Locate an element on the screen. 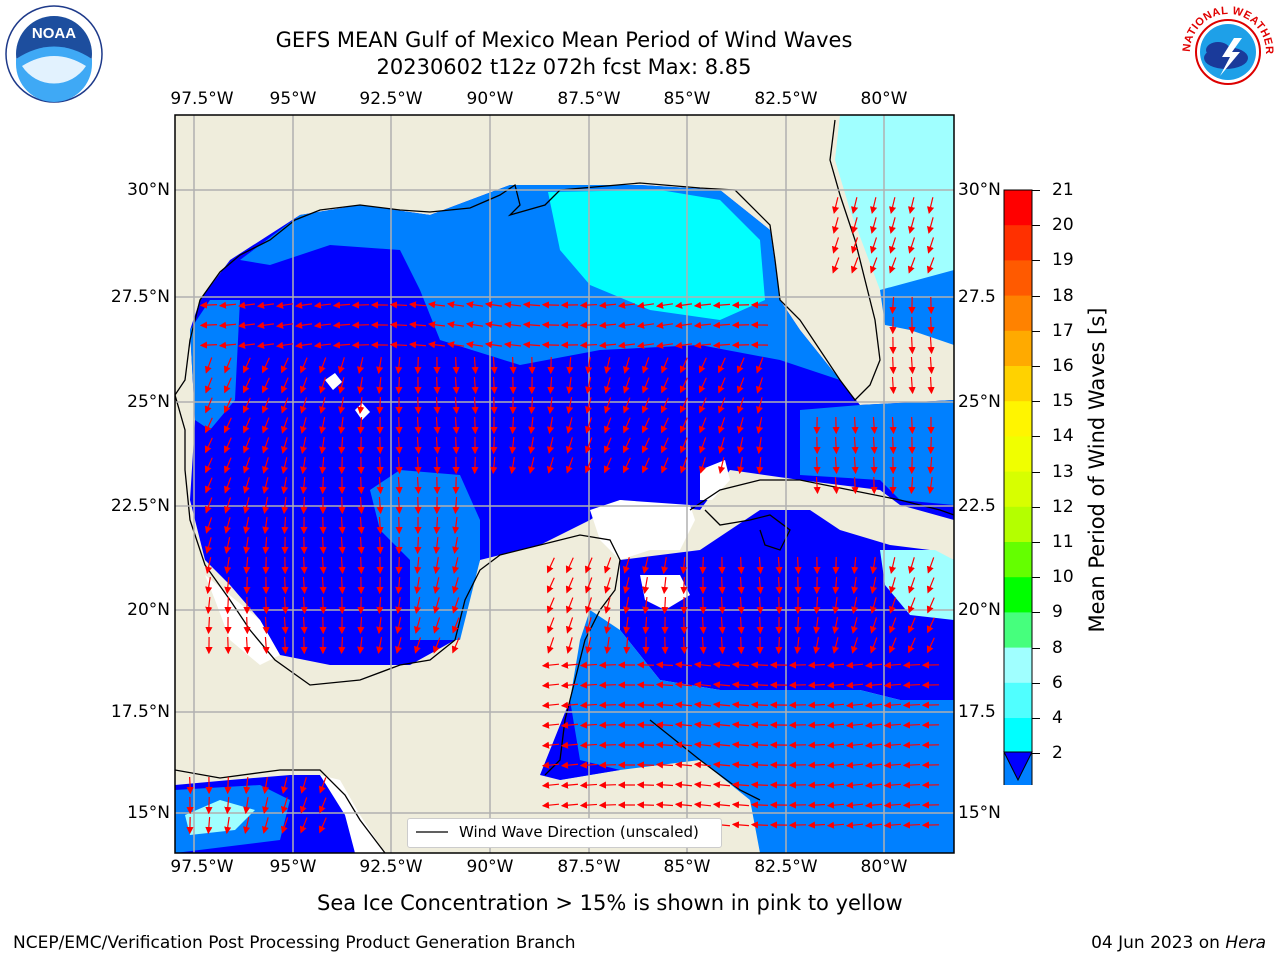 The width and height of the screenshot is (1280, 960). colorbar-tick: 20 is located at coordinates (1063, 225).